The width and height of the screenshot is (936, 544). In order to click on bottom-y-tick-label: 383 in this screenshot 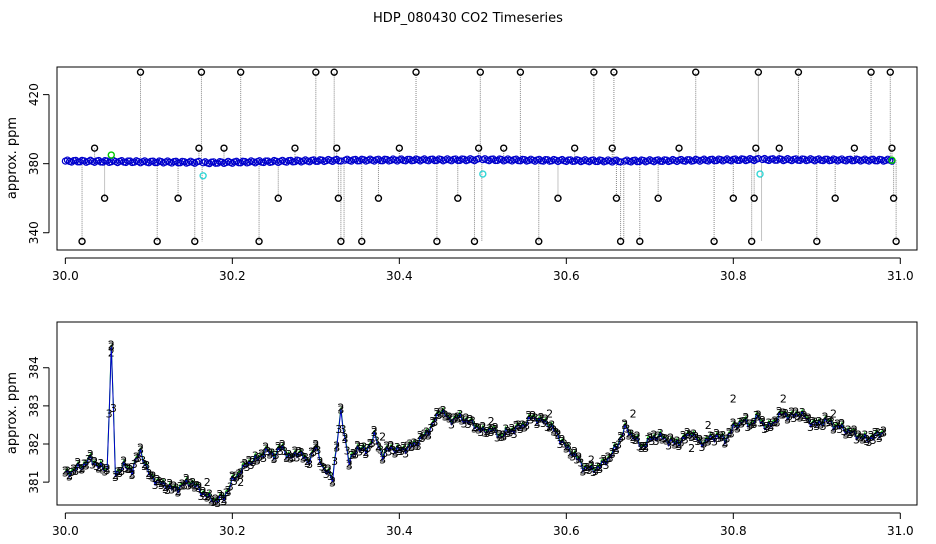, I will do `click(34, 405)`.